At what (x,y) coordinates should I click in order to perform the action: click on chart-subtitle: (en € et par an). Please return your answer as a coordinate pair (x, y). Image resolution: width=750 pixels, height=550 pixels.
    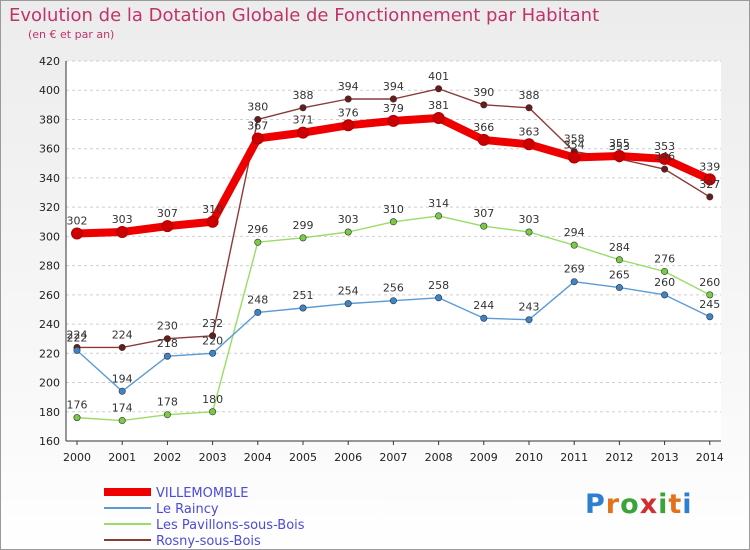
    Looking at the image, I should click on (71, 34).